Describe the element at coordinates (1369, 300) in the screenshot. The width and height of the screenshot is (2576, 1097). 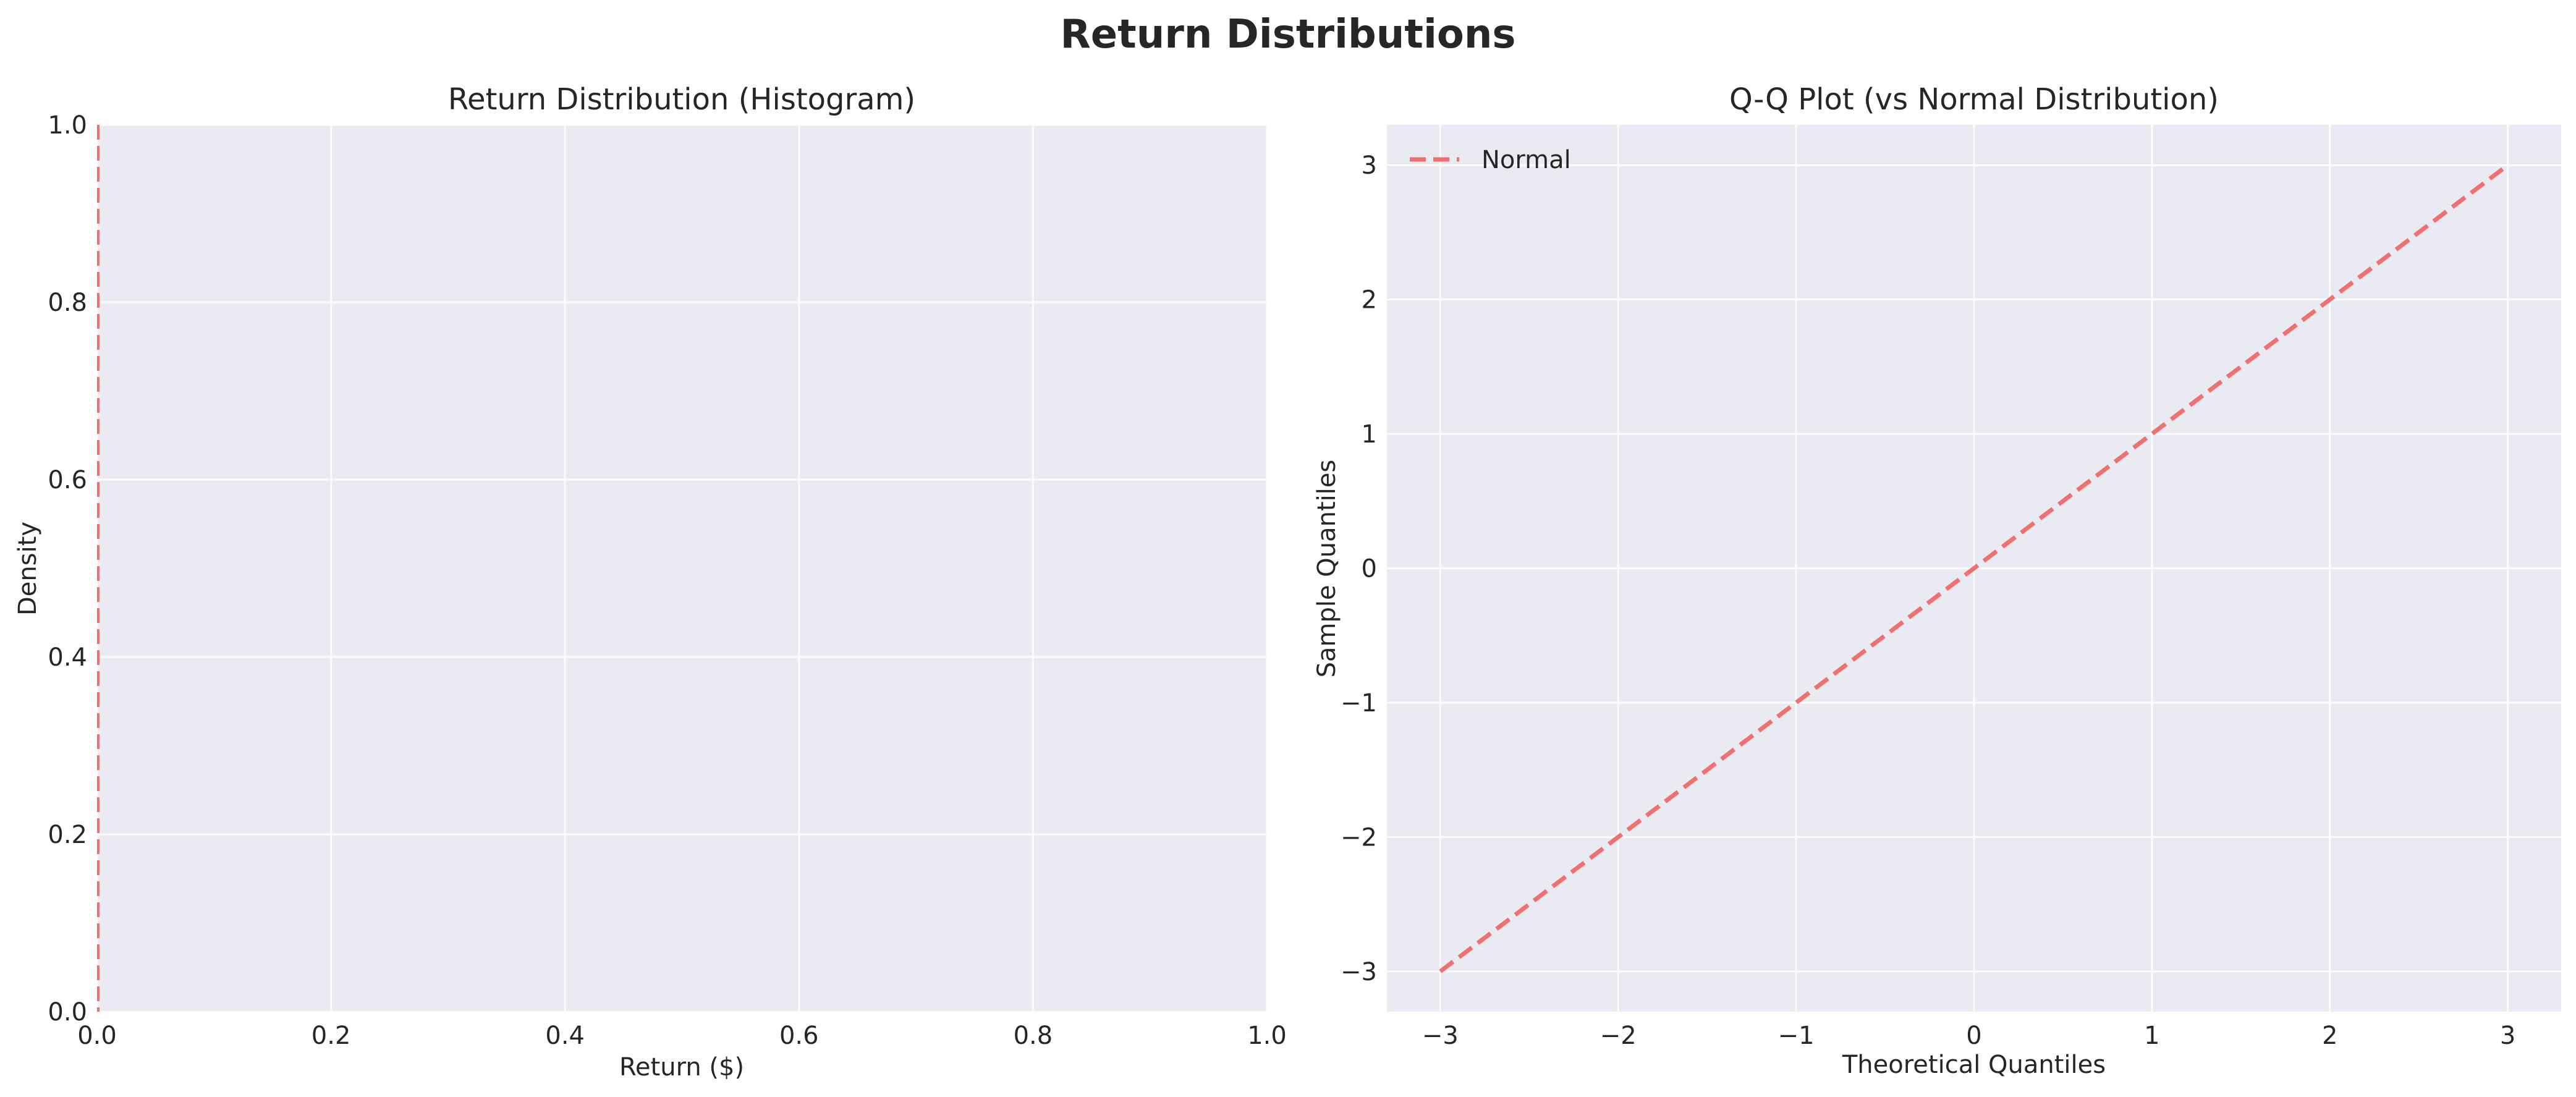
I see `qq-y-tick-label: 2` at that location.